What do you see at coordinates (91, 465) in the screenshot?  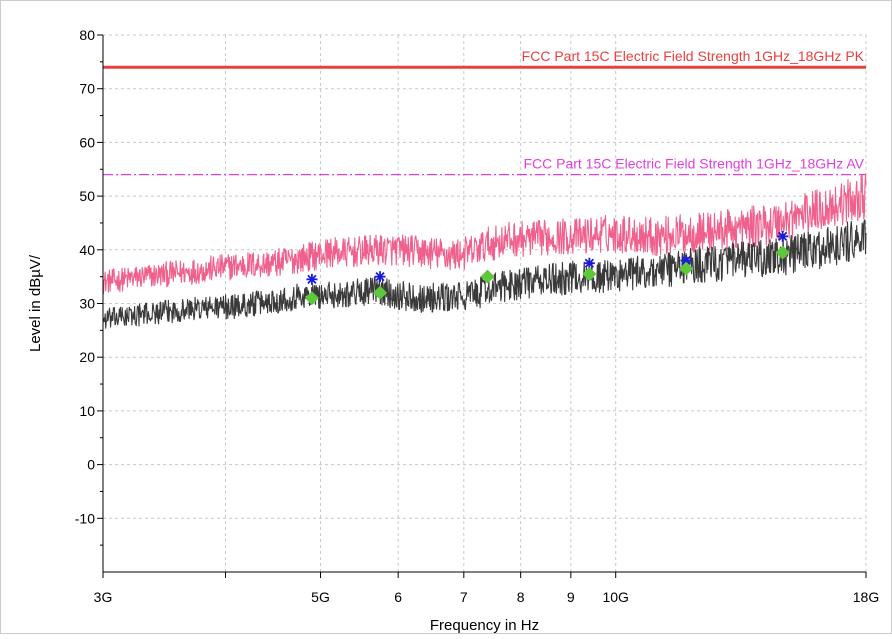 I see `y-tick-label: 0` at bounding box center [91, 465].